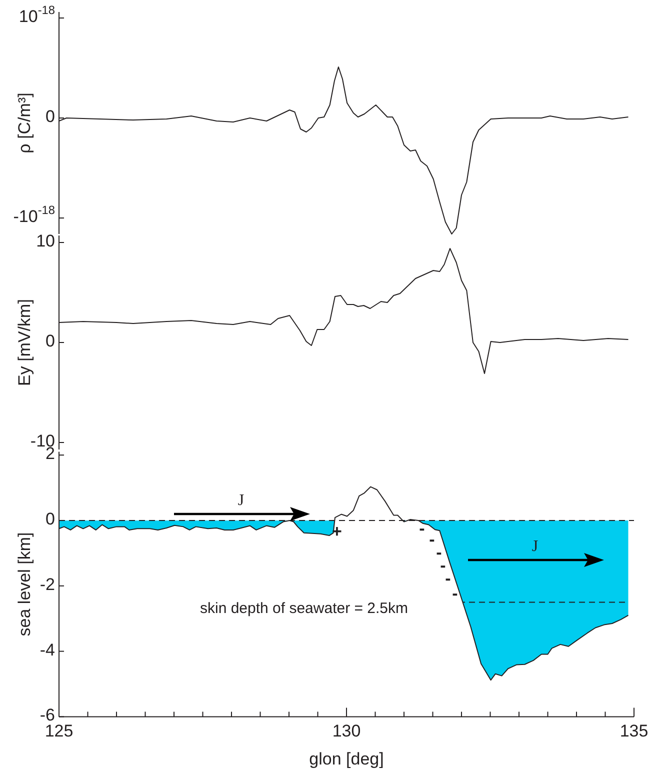 This screenshot has width=649, height=777. What do you see at coordinates (346, 731) in the screenshot?
I see `x-tick-label: 130` at bounding box center [346, 731].